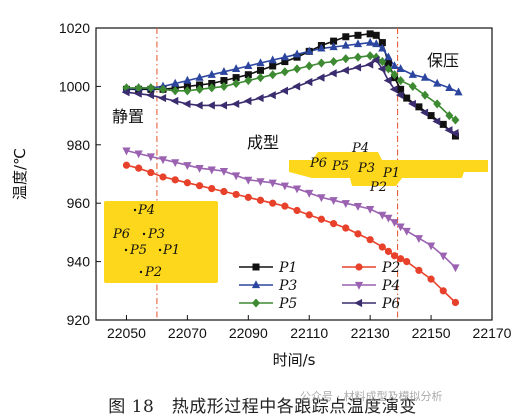 This screenshot has width=525, height=419. Describe the element at coordinates (309, 333) in the screenshot. I see `x-tick-label: 22110` at that location.